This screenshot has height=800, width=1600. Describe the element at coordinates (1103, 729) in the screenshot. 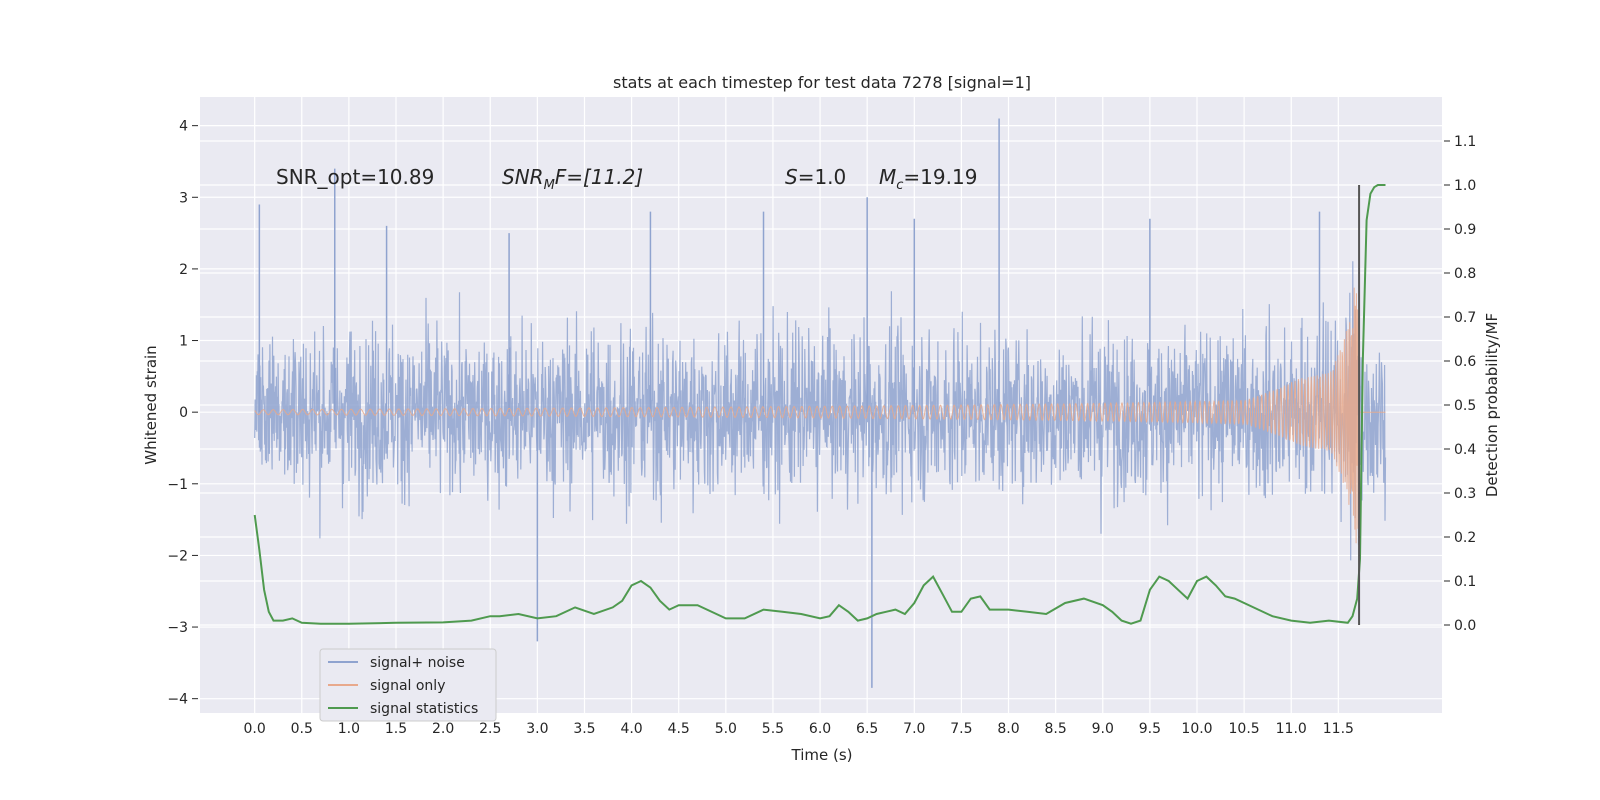

I see `x-tick-label: 9.0` at that location.